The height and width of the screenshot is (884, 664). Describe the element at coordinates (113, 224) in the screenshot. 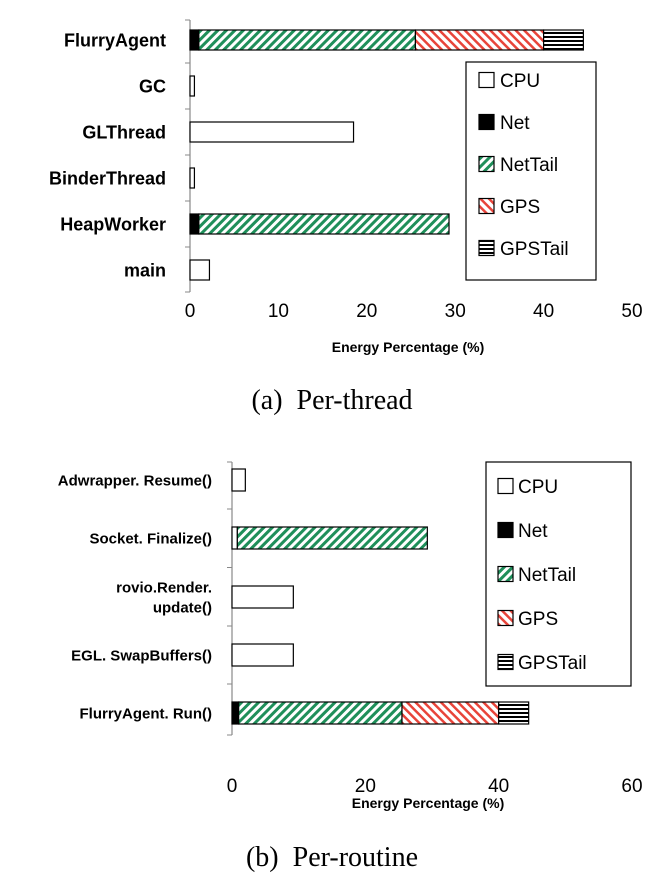

I see `category-label-heapworker: HeapWorker` at that location.